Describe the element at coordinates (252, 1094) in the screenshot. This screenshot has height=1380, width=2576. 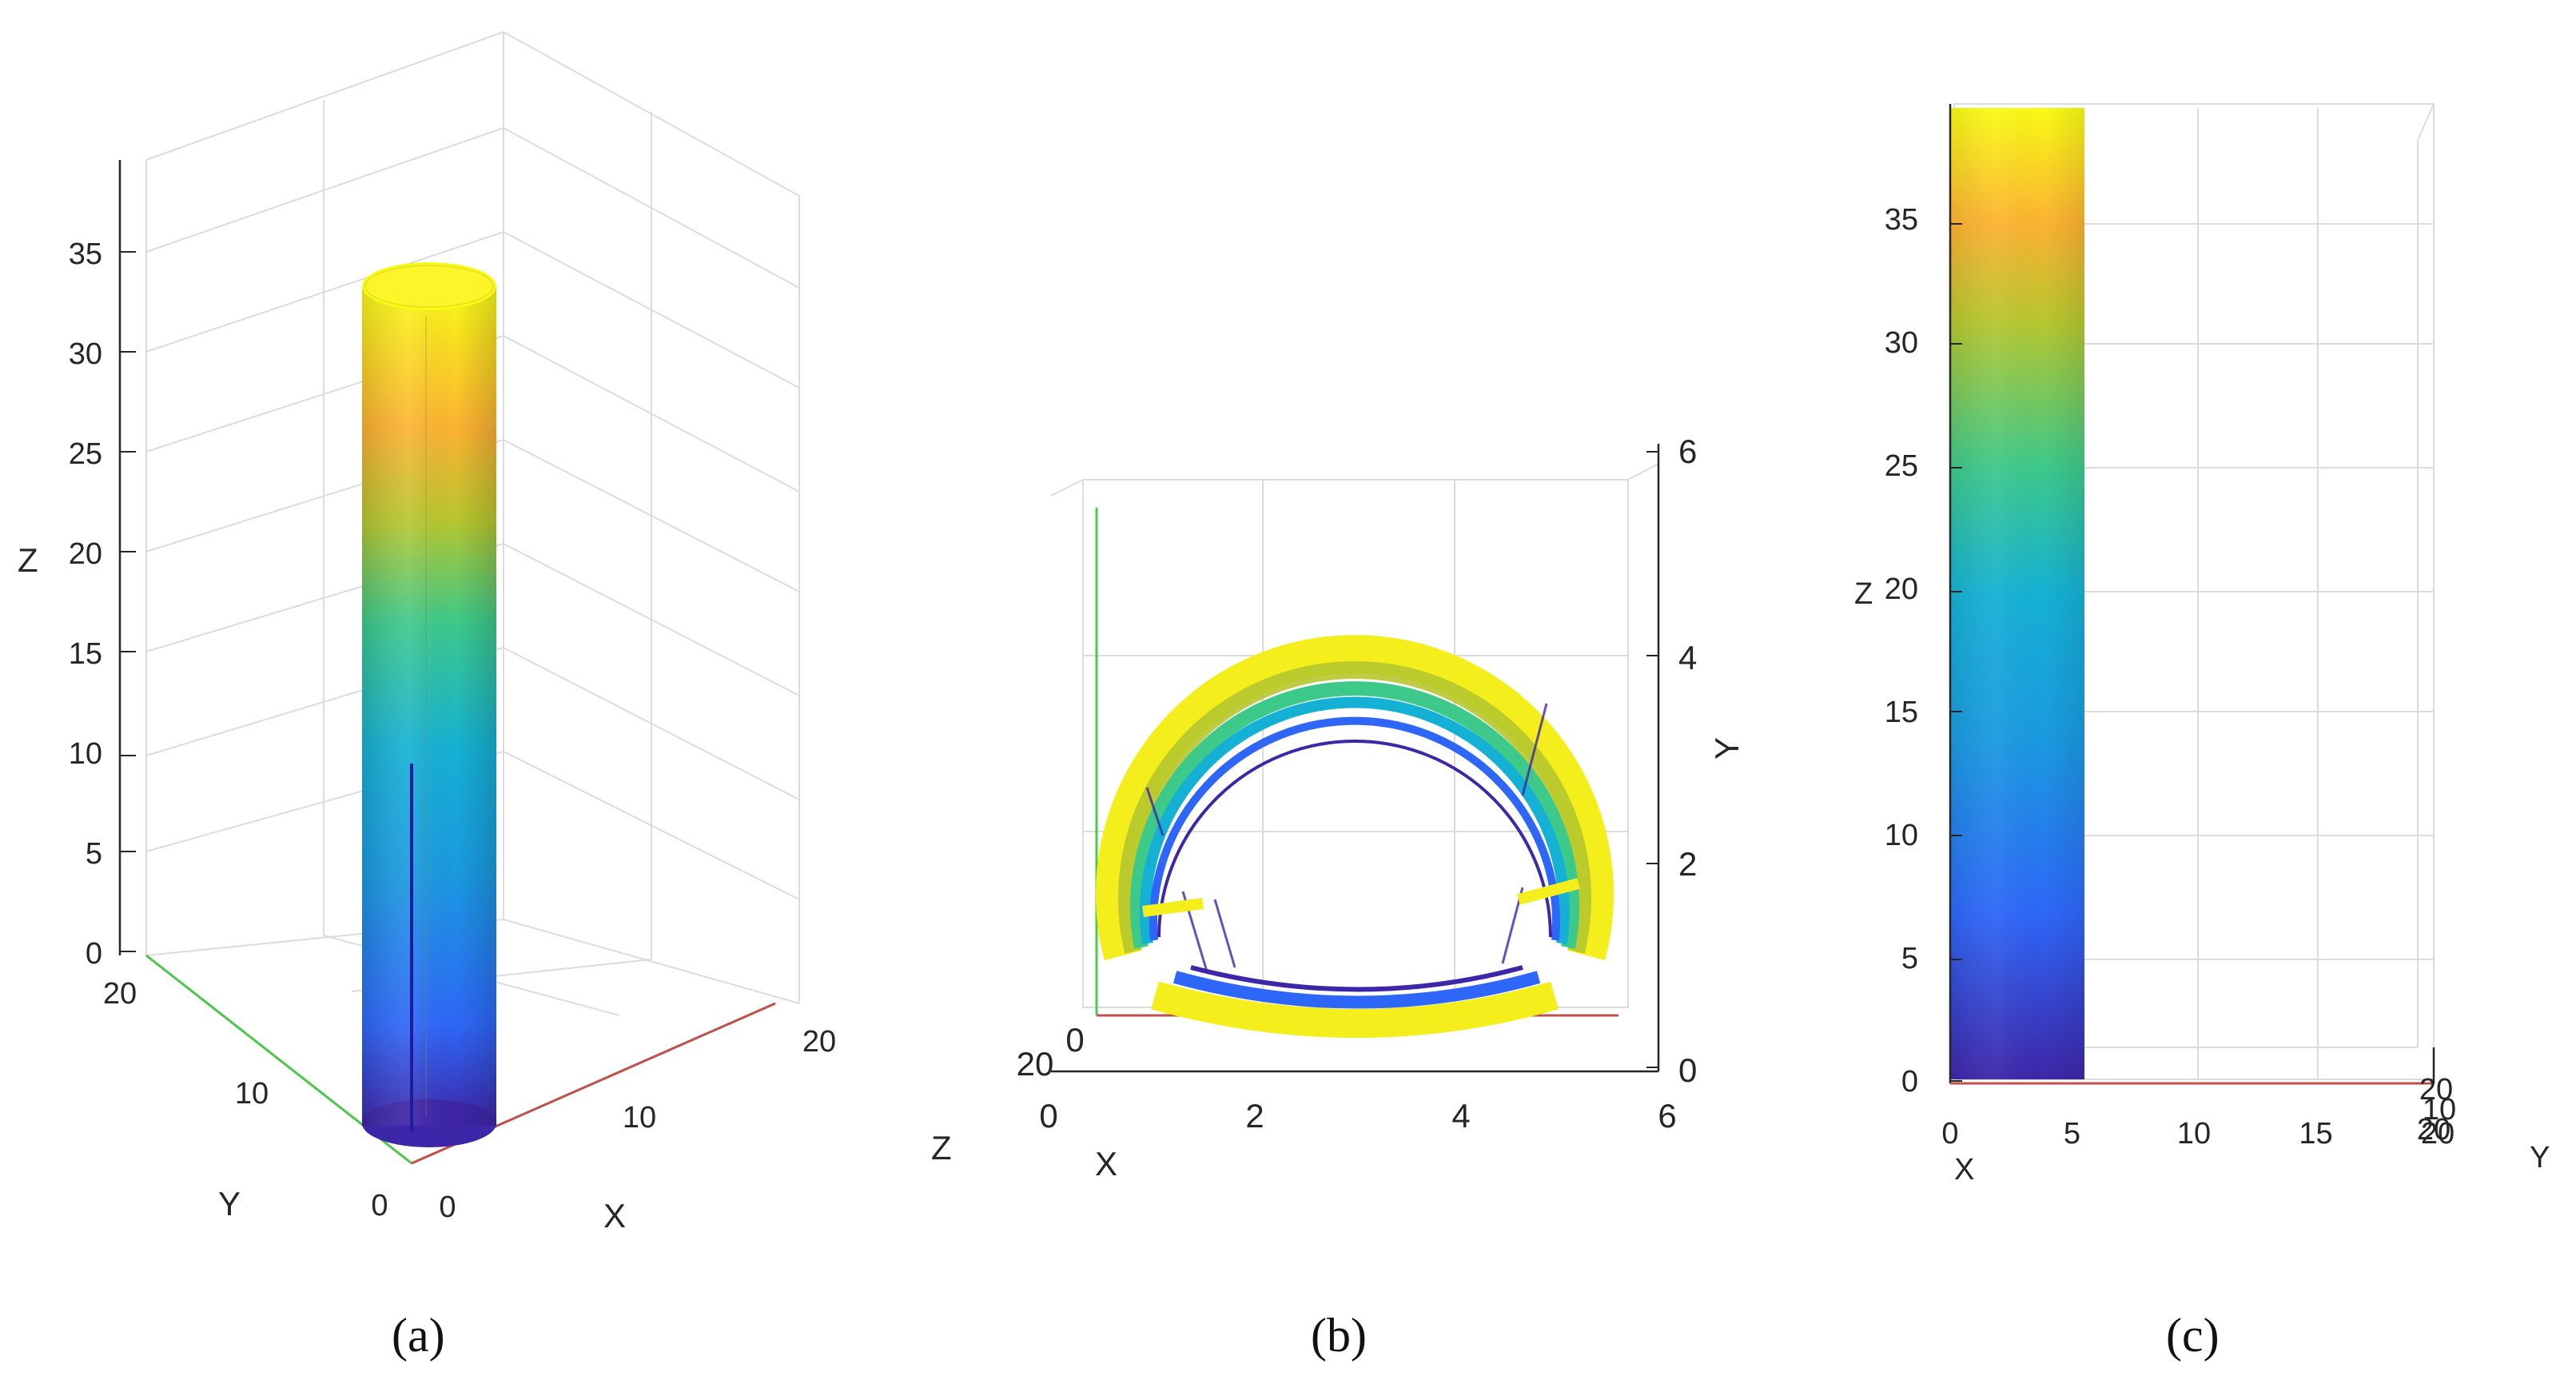
I see `panel-a-y-tick-1: 10` at that location.